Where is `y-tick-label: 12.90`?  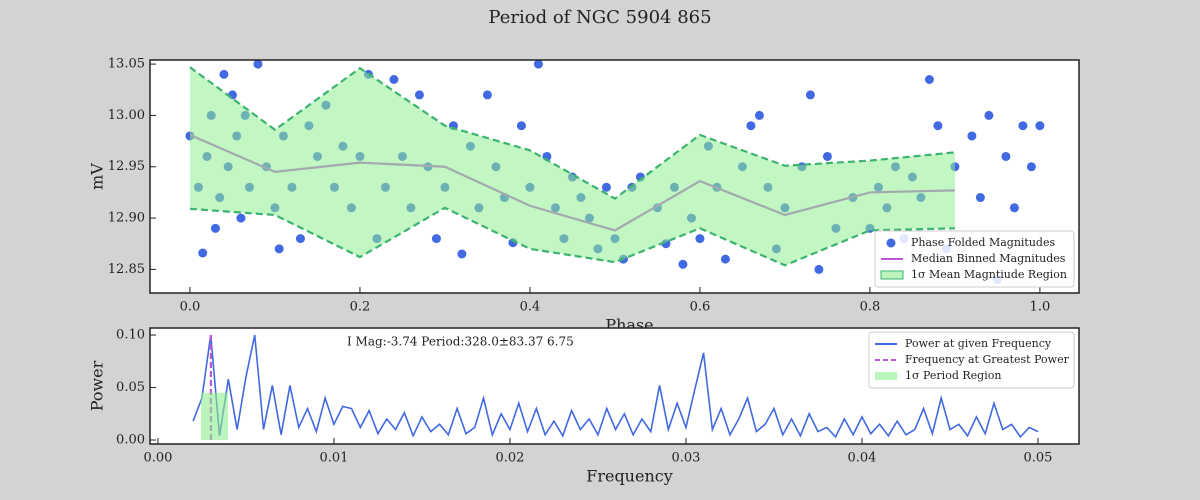
y-tick-label: 12.90 is located at coordinates (126, 218).